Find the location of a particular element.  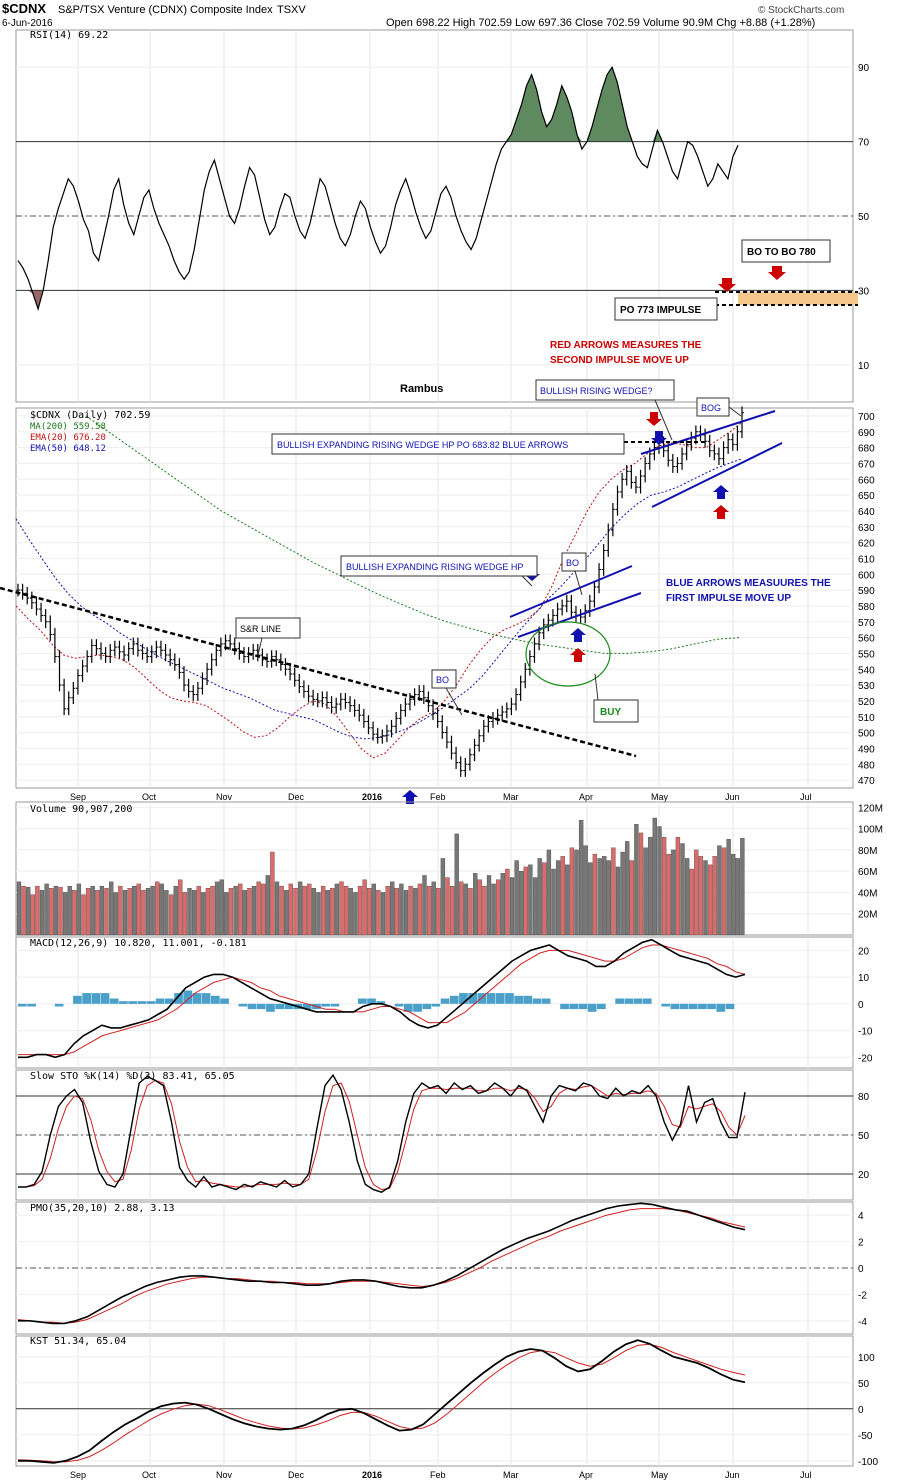

kst-signal-line is located at coordinates (381, 1403).